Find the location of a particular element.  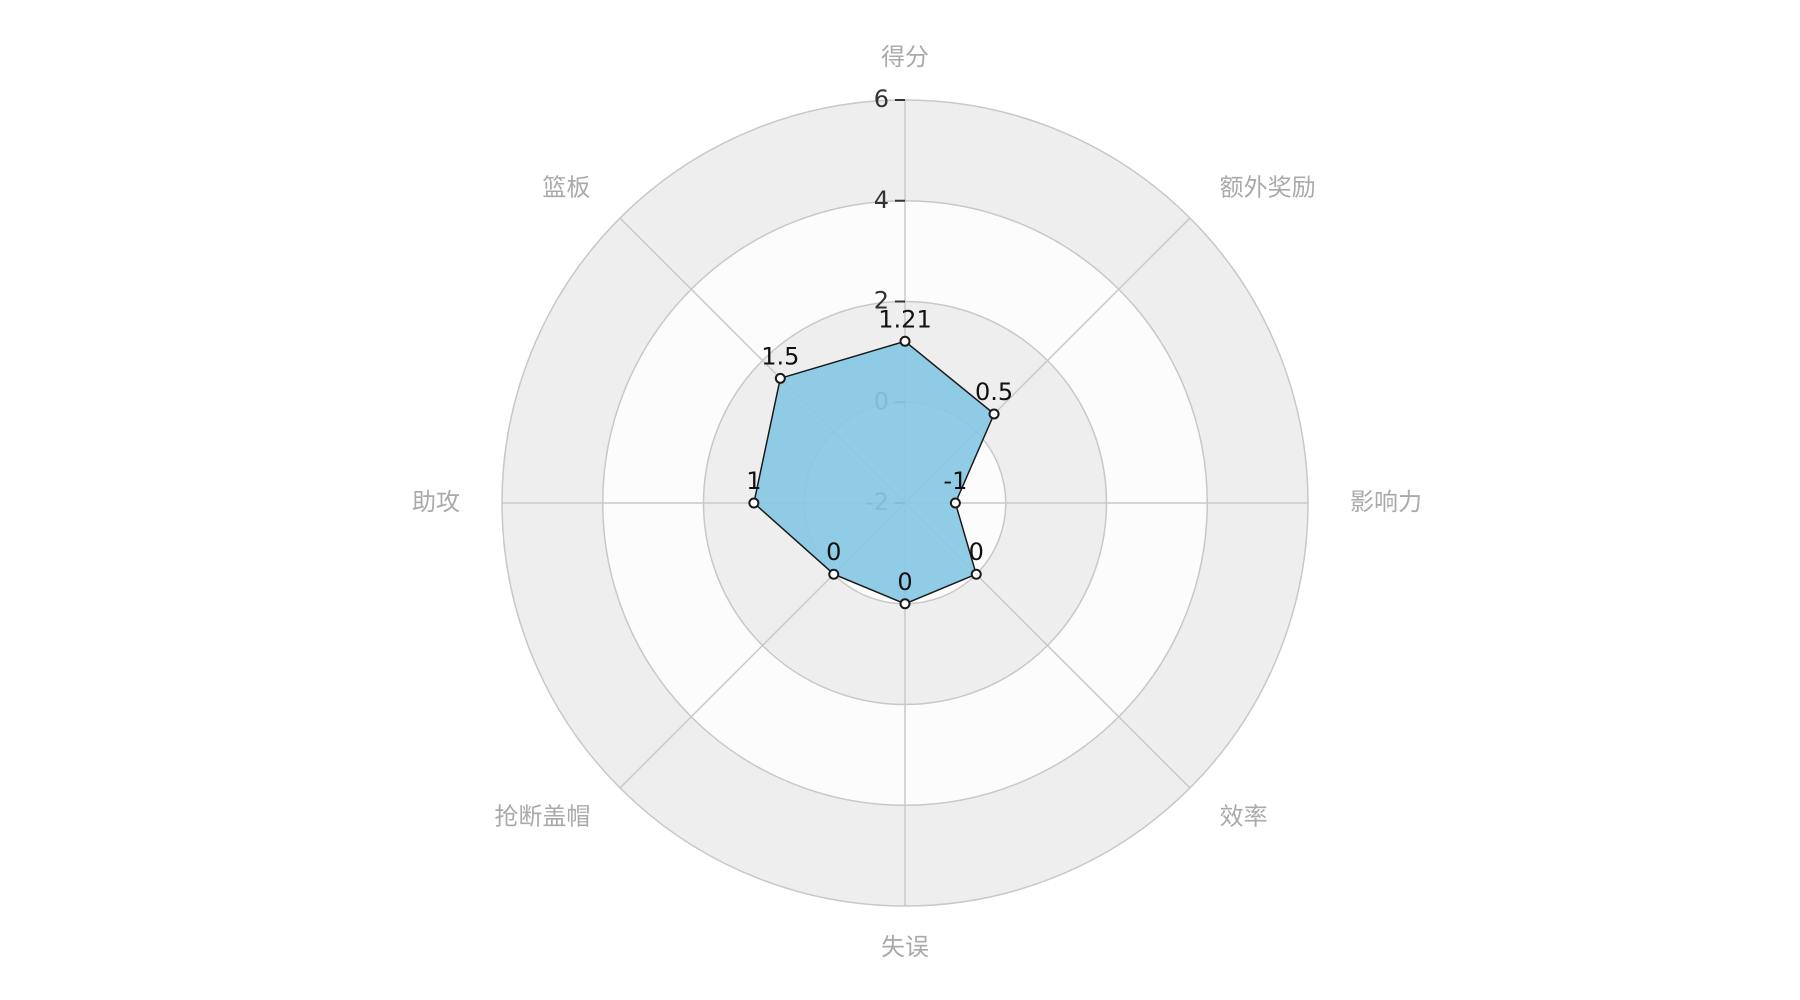

value-label-1: 0.5 is located at coordinates (994, 392).